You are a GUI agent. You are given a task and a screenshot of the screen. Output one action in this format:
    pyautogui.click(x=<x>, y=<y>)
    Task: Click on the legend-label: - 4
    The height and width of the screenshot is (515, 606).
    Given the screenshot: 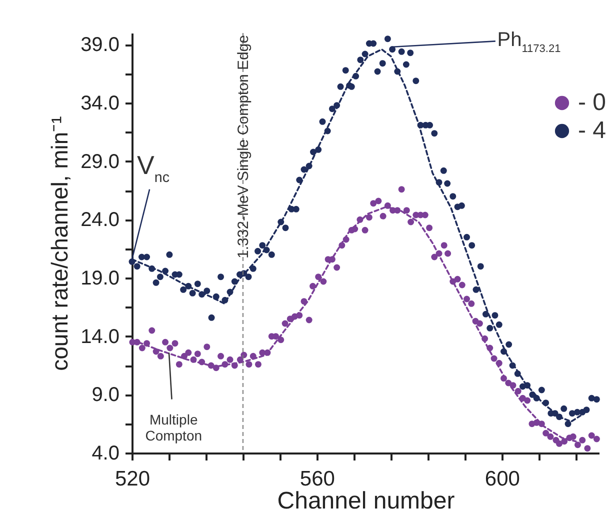 What is the action you would take?
    pyautogui.click(x=592, y=130)
    